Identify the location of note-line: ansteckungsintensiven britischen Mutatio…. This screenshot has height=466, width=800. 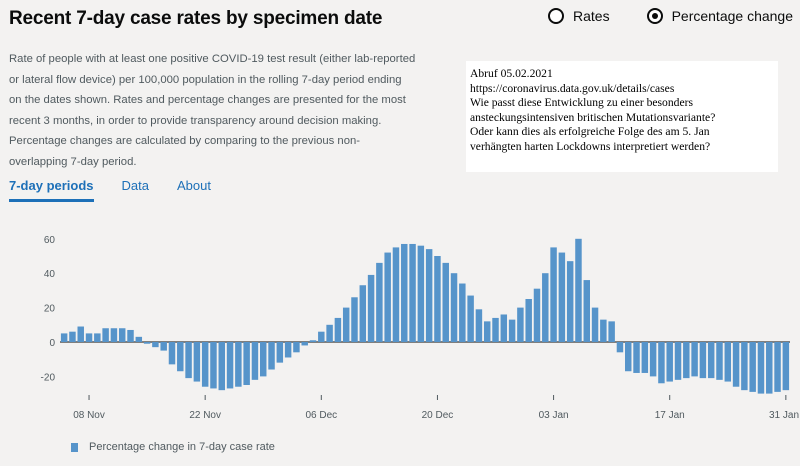
(593, 117).